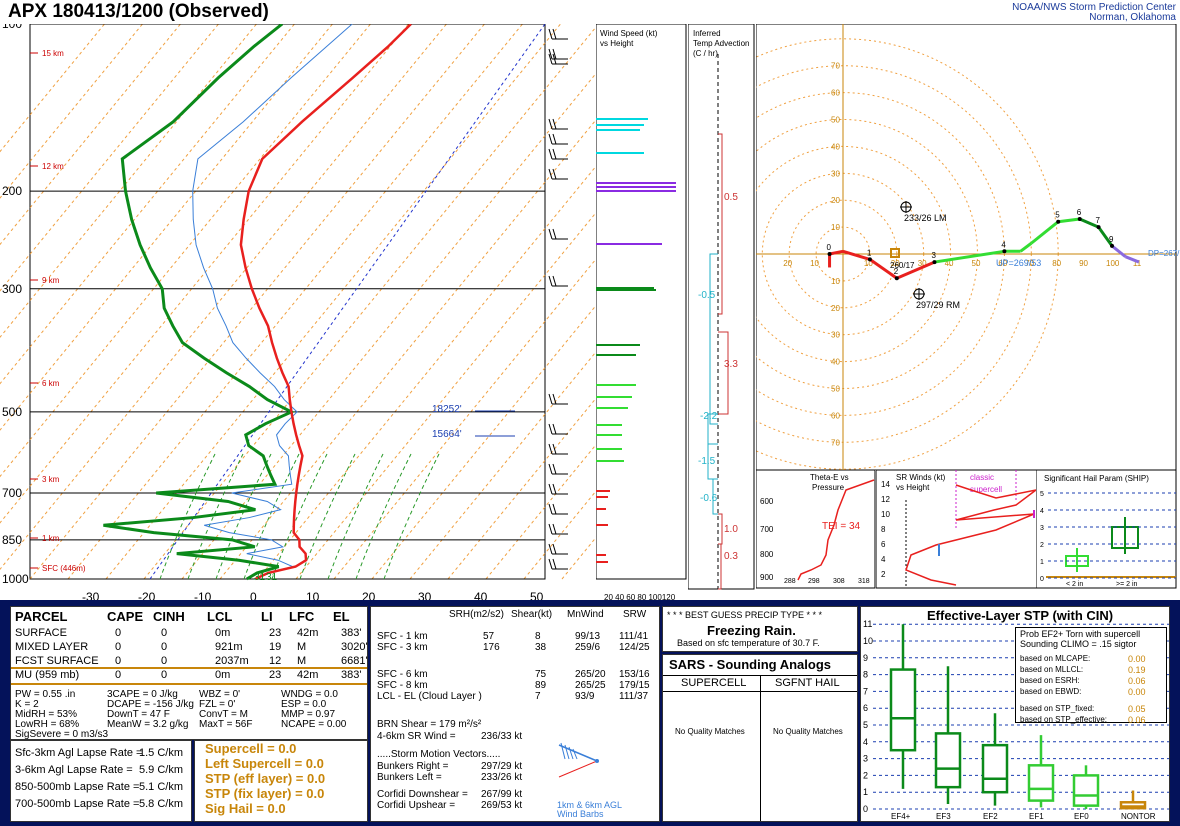 The height and width of the screenshot is (826, 1180). Describe the element at coordinates (429, 724) in the screenshot. I see `brn-shear: BRN Shear = 179 m²/s²` at that location.